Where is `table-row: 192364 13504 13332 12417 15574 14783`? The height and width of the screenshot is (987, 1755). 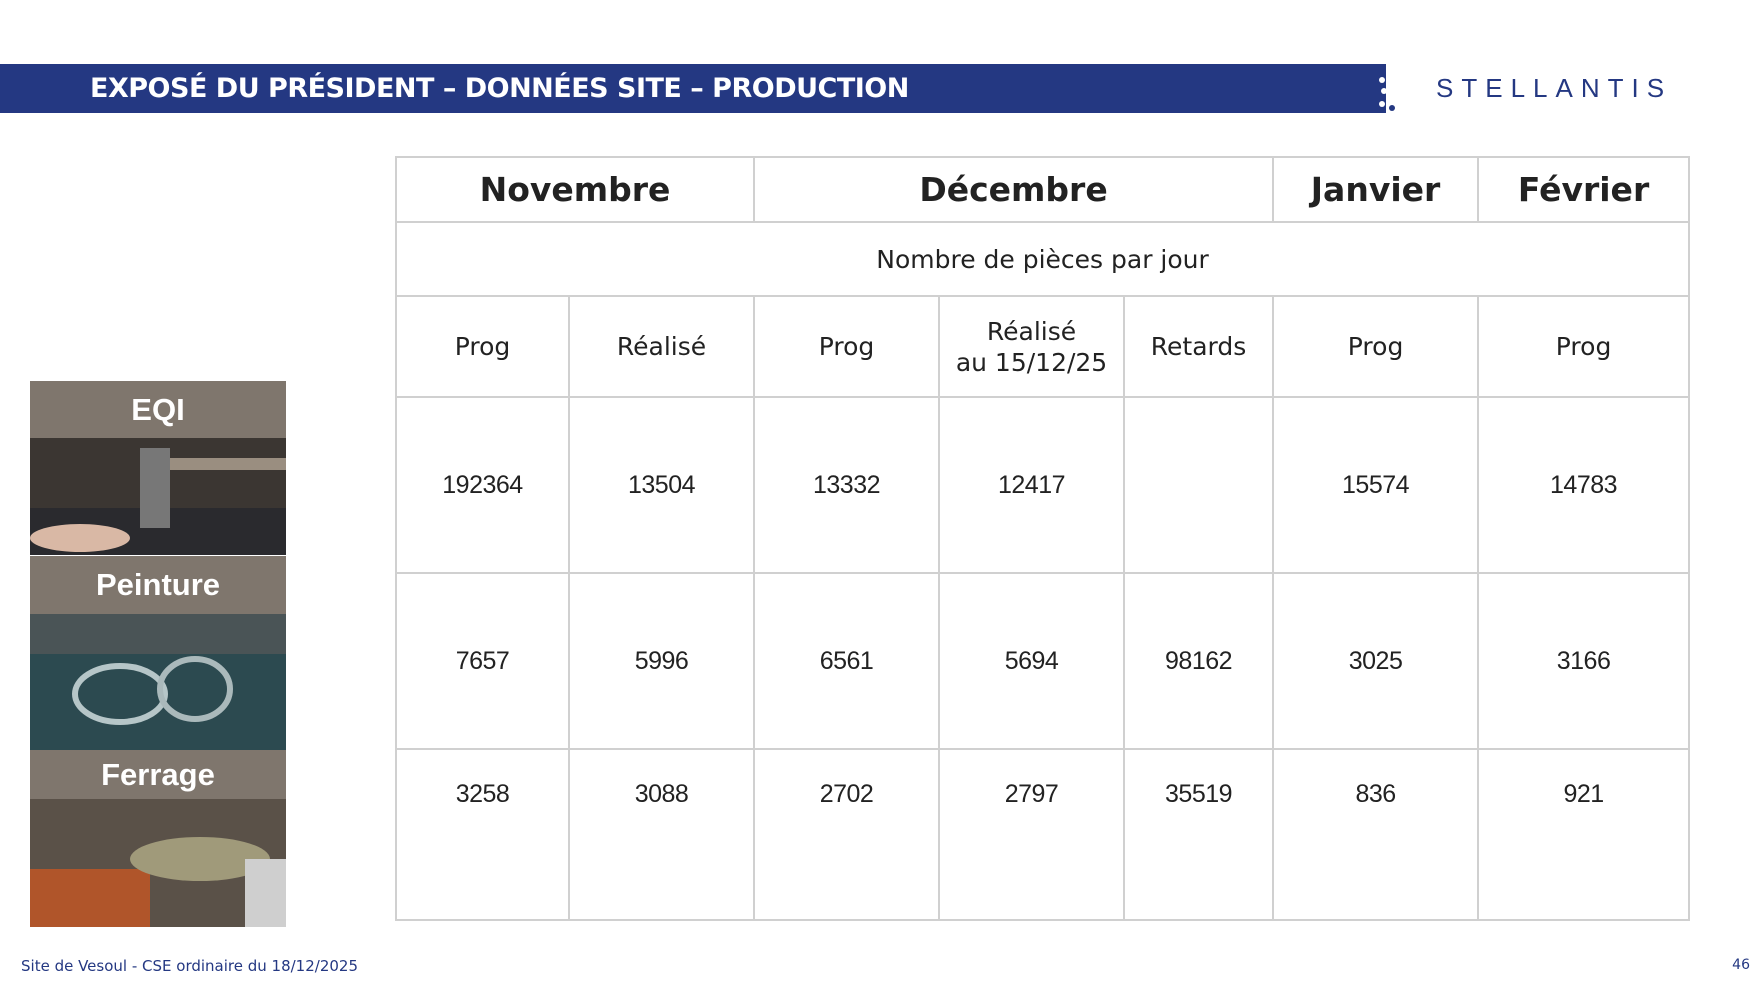 table-row: 192364 13504 13332 12417 15574 14783 is located at coordinates (1043, 485).